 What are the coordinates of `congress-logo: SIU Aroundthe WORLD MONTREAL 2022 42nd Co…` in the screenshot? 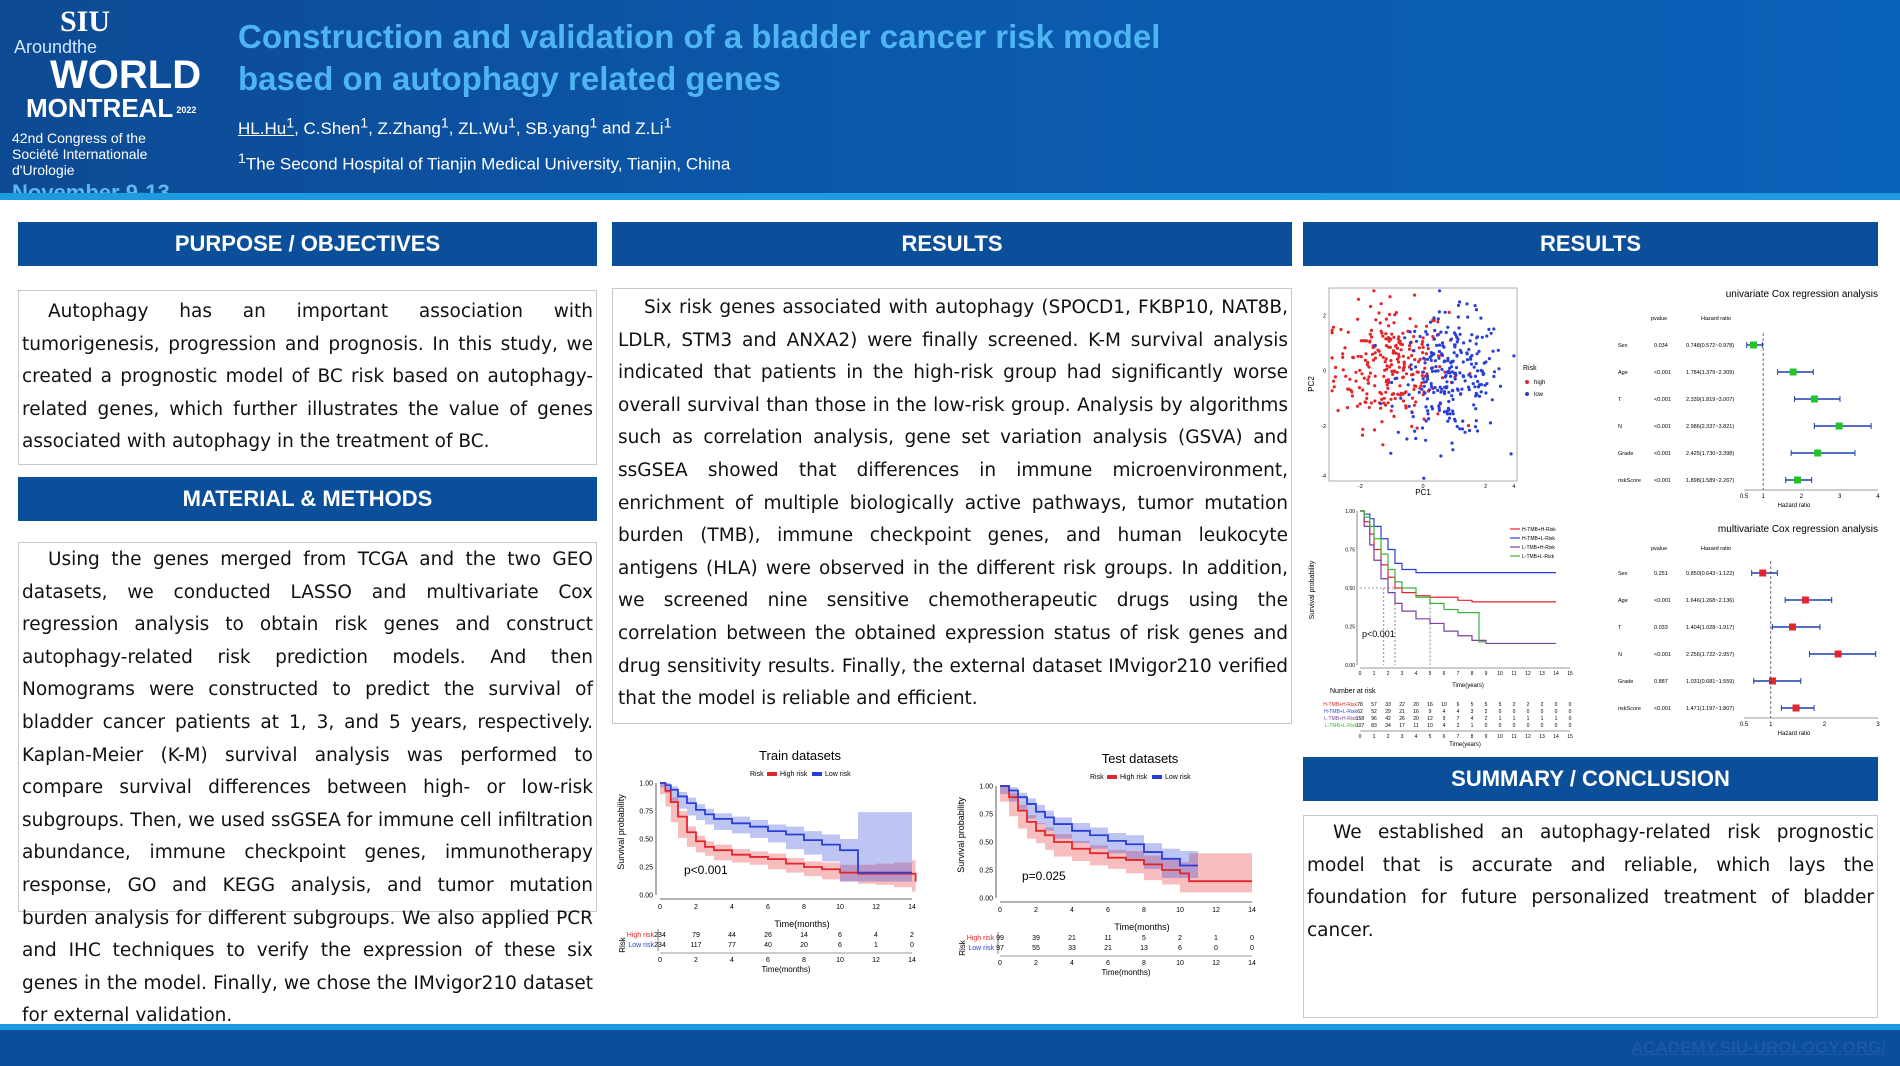 It's located at (122, 106).